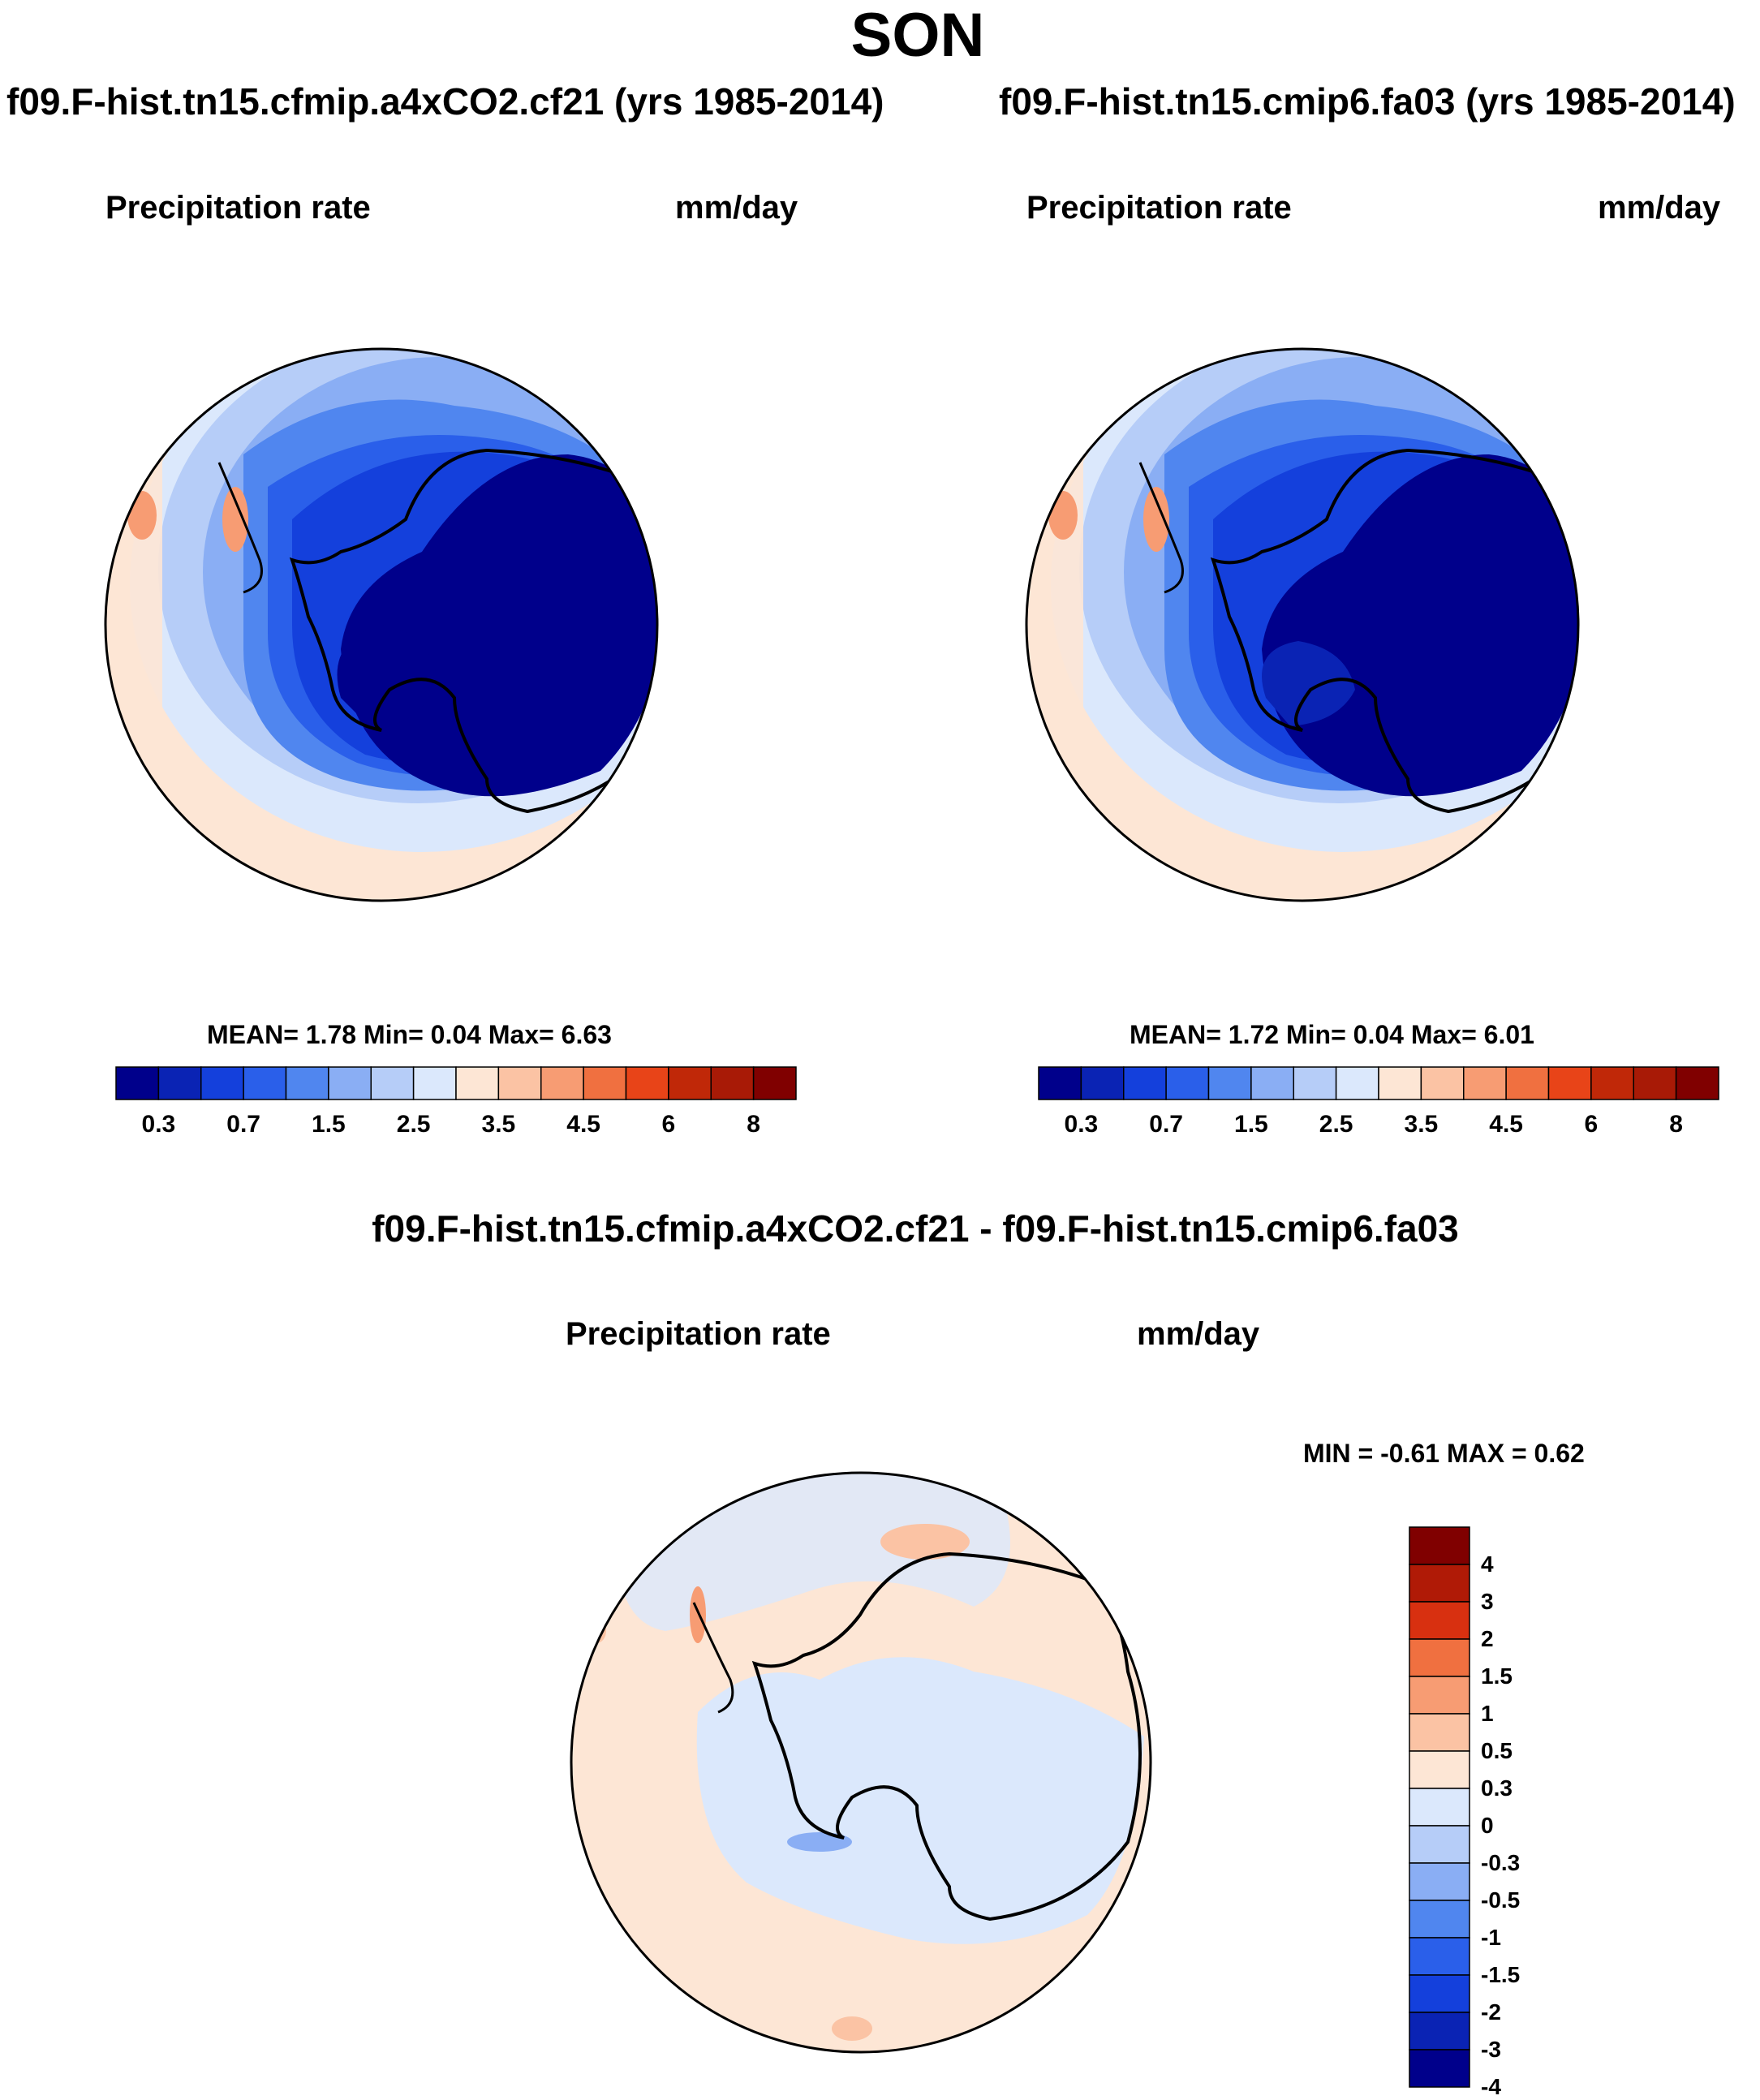  I want to click on diff-map, so click(861, 1762).